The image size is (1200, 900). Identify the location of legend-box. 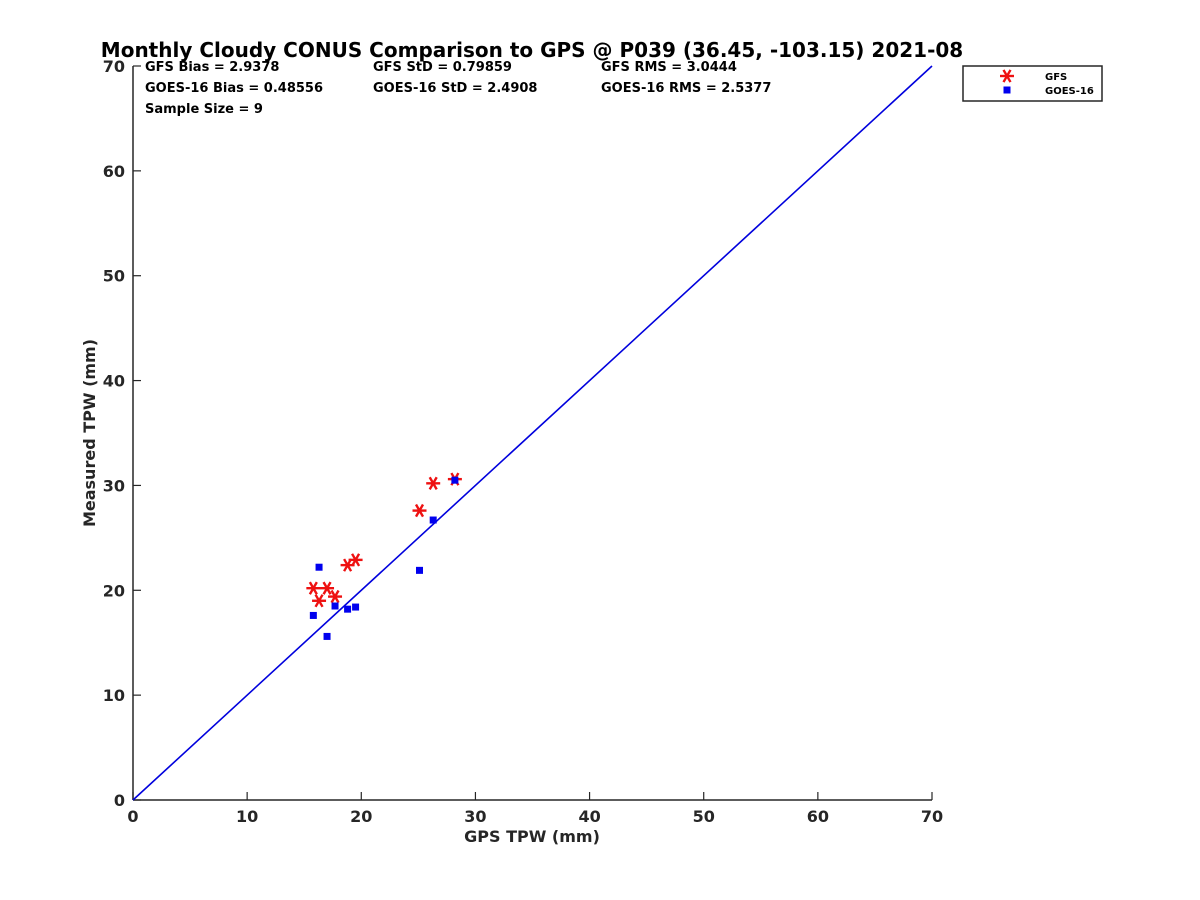
(1032, 83).